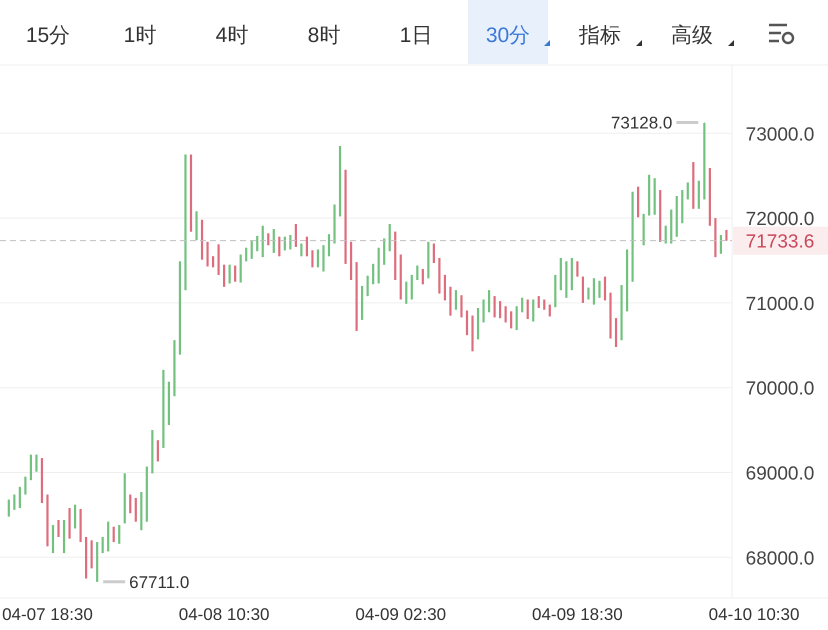 The width and height of the screenshot is (828, 630). Describe the element at coordinates (780, 242) in the screenshot. I see `ref-line-label: 71733.6` at that location.